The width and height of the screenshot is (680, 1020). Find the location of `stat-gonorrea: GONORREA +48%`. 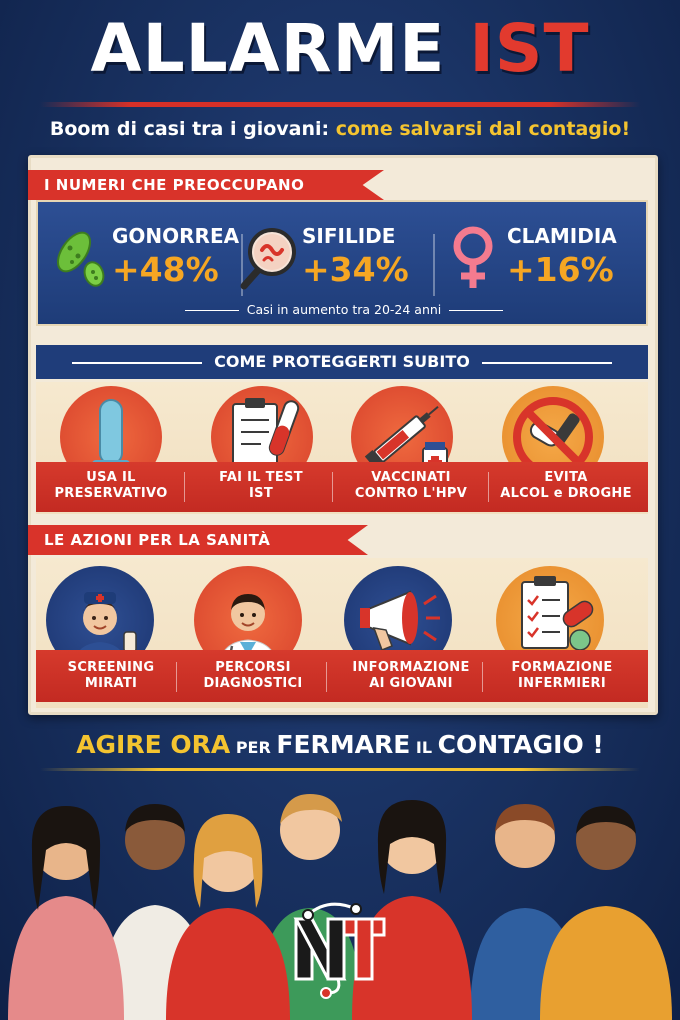

stat-gonorrea: GONORREA +48% is located at coordinates (144, 258).